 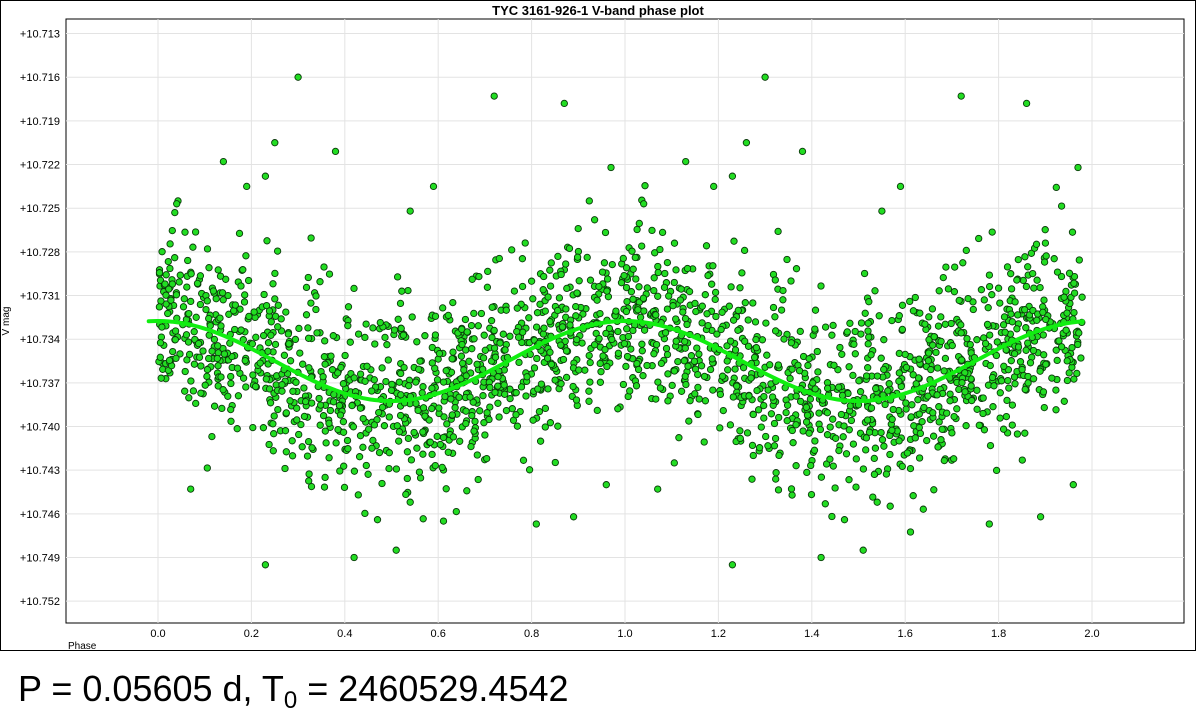 I want to click on x-axis-label: Phase, so click(x=82, y=646).